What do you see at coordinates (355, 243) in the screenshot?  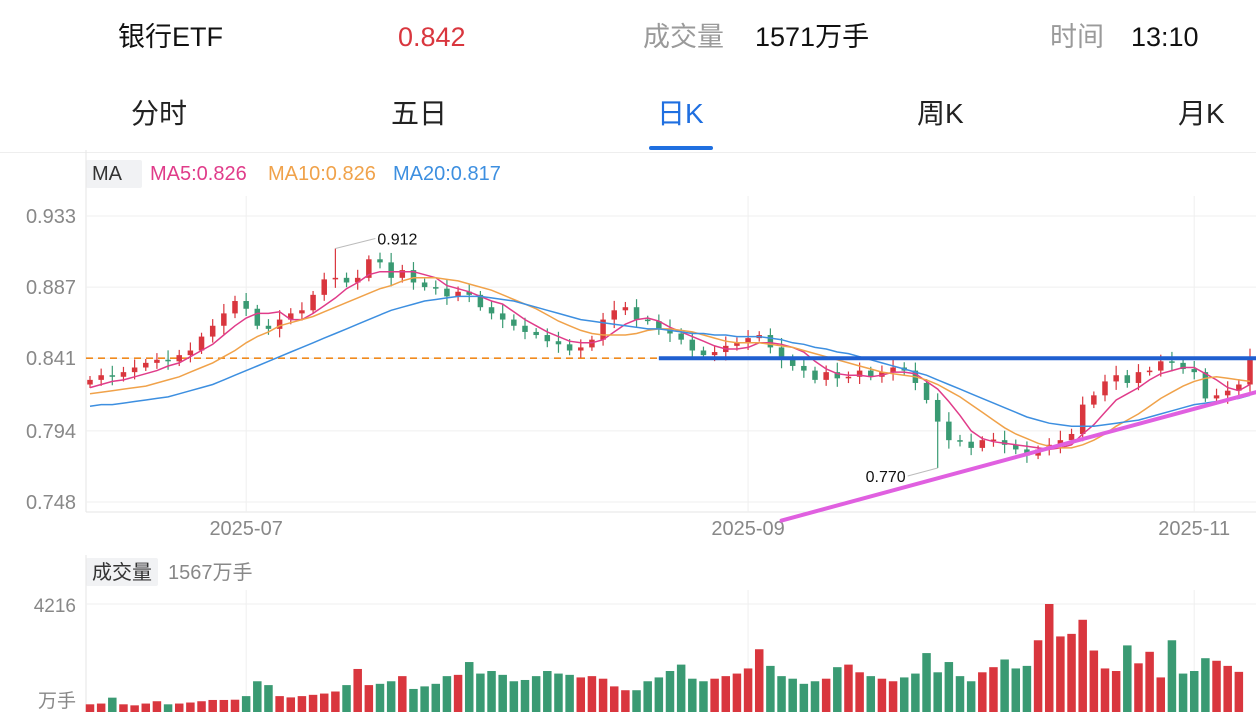 I see `high-label-leader` at bounding box center [355, 243].